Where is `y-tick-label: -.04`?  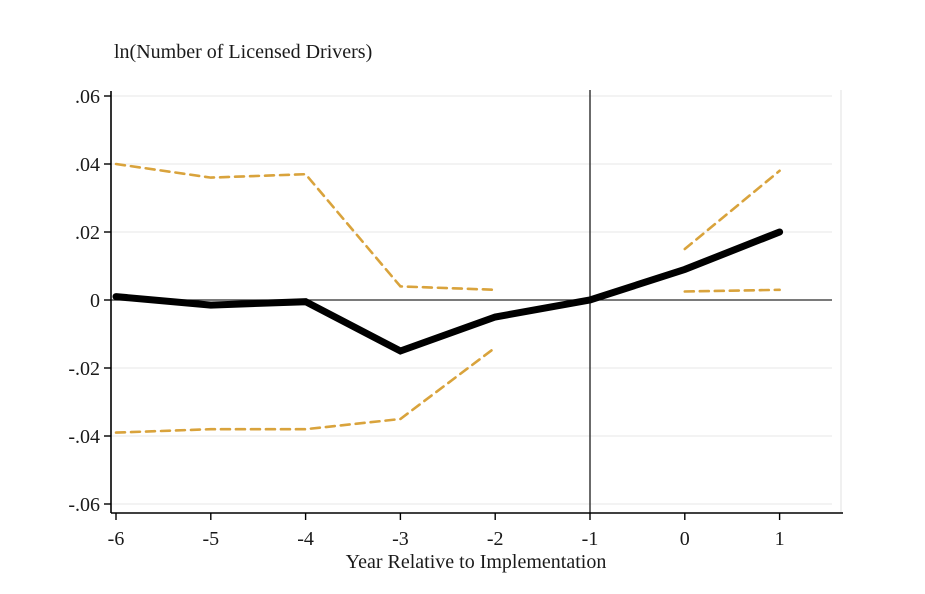
y-tick-label: -.04 is located at coordinates (84, 437).